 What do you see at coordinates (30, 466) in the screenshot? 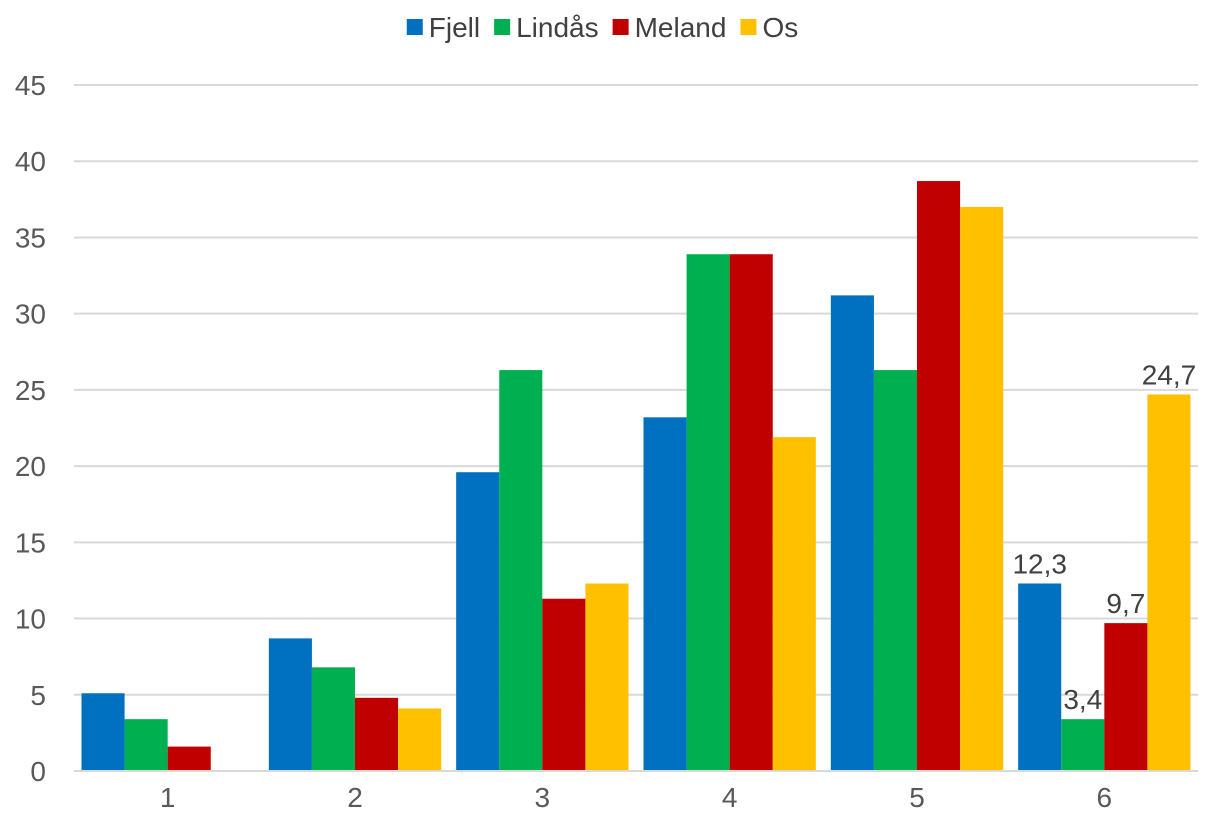
I see `y-tick-label: 20` at bounding box center [30, 466].